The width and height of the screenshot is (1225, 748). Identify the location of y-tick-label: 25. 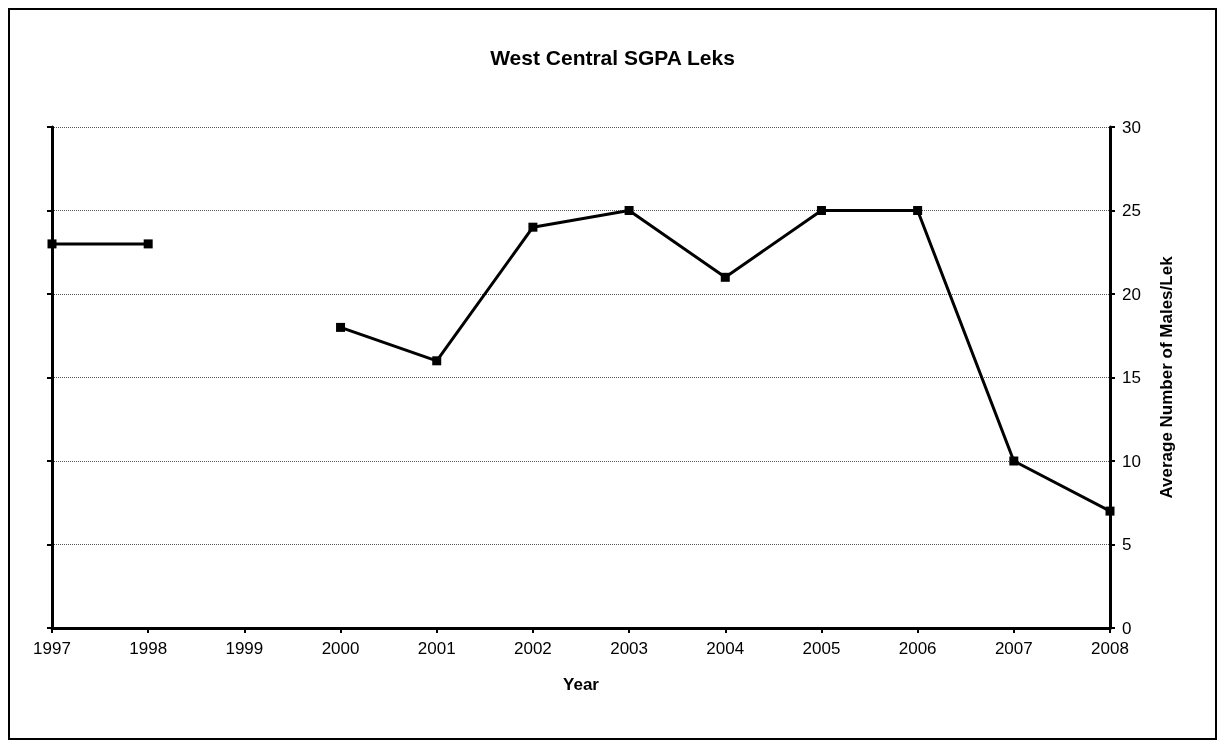
(1131, 210).